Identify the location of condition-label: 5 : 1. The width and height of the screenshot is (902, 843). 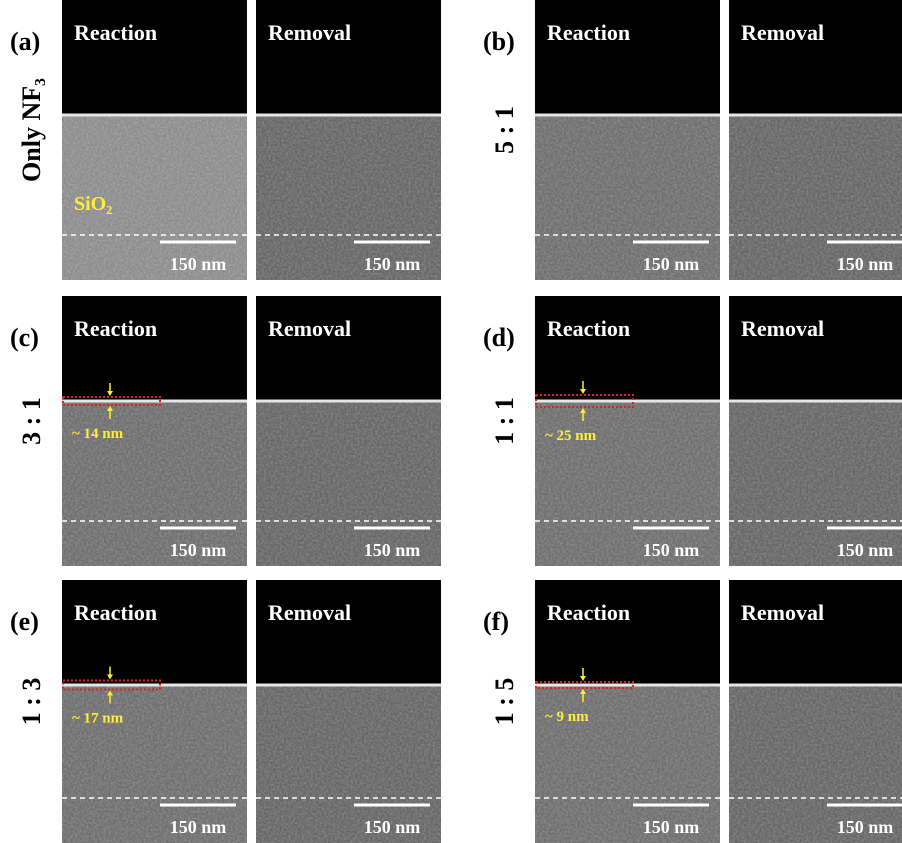
(504, 130).